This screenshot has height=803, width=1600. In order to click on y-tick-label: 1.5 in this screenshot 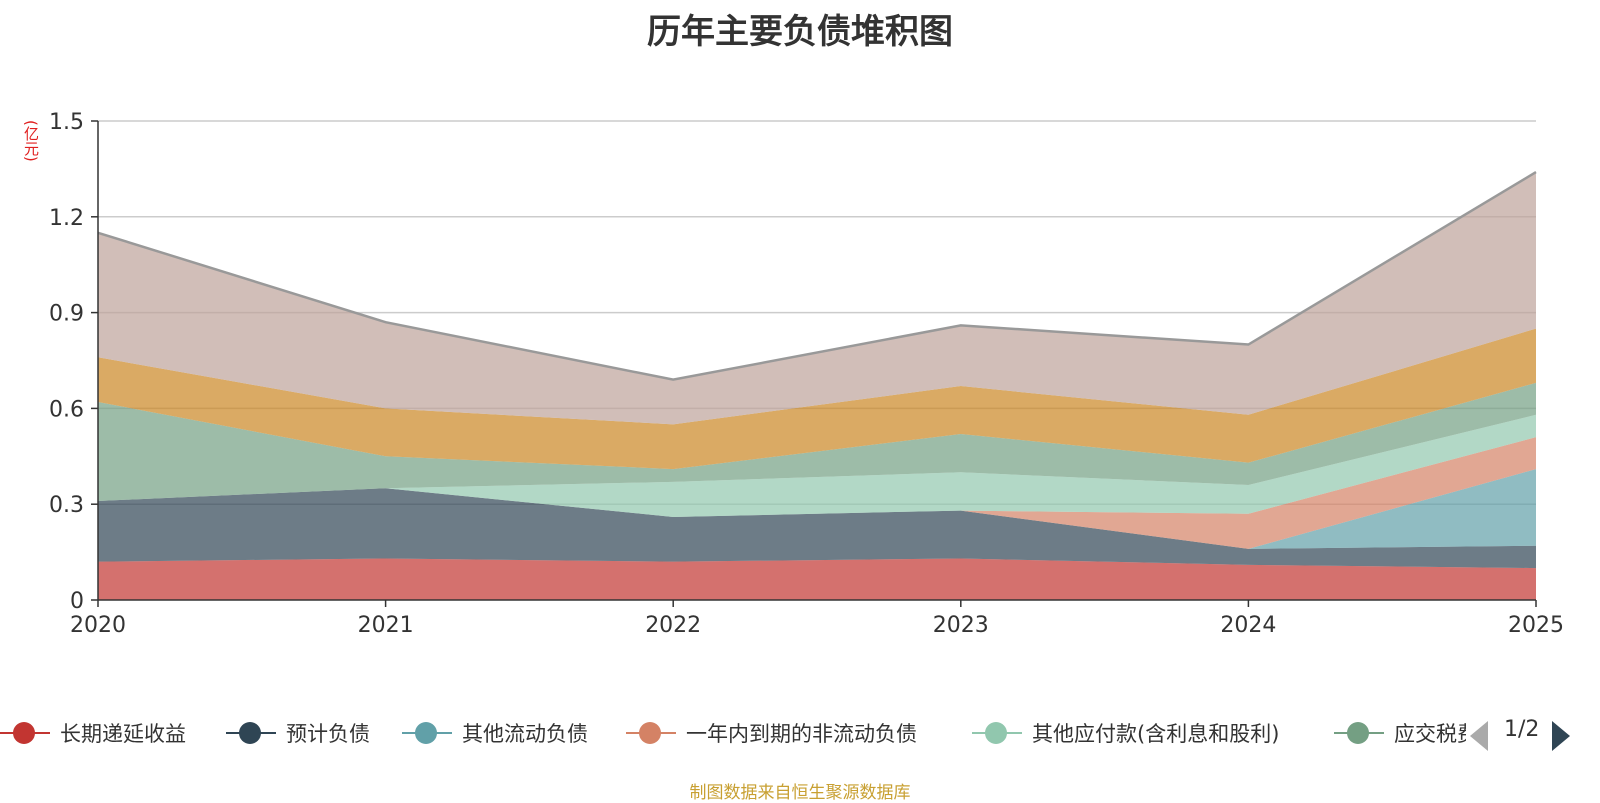, I will do `click(66, 122)`.